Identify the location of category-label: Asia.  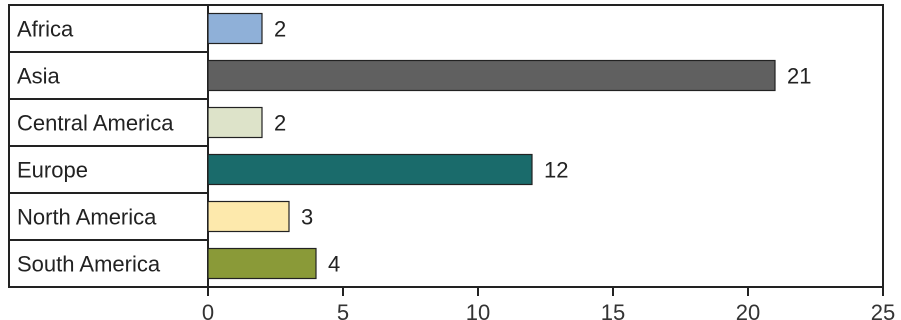
(39, 76).